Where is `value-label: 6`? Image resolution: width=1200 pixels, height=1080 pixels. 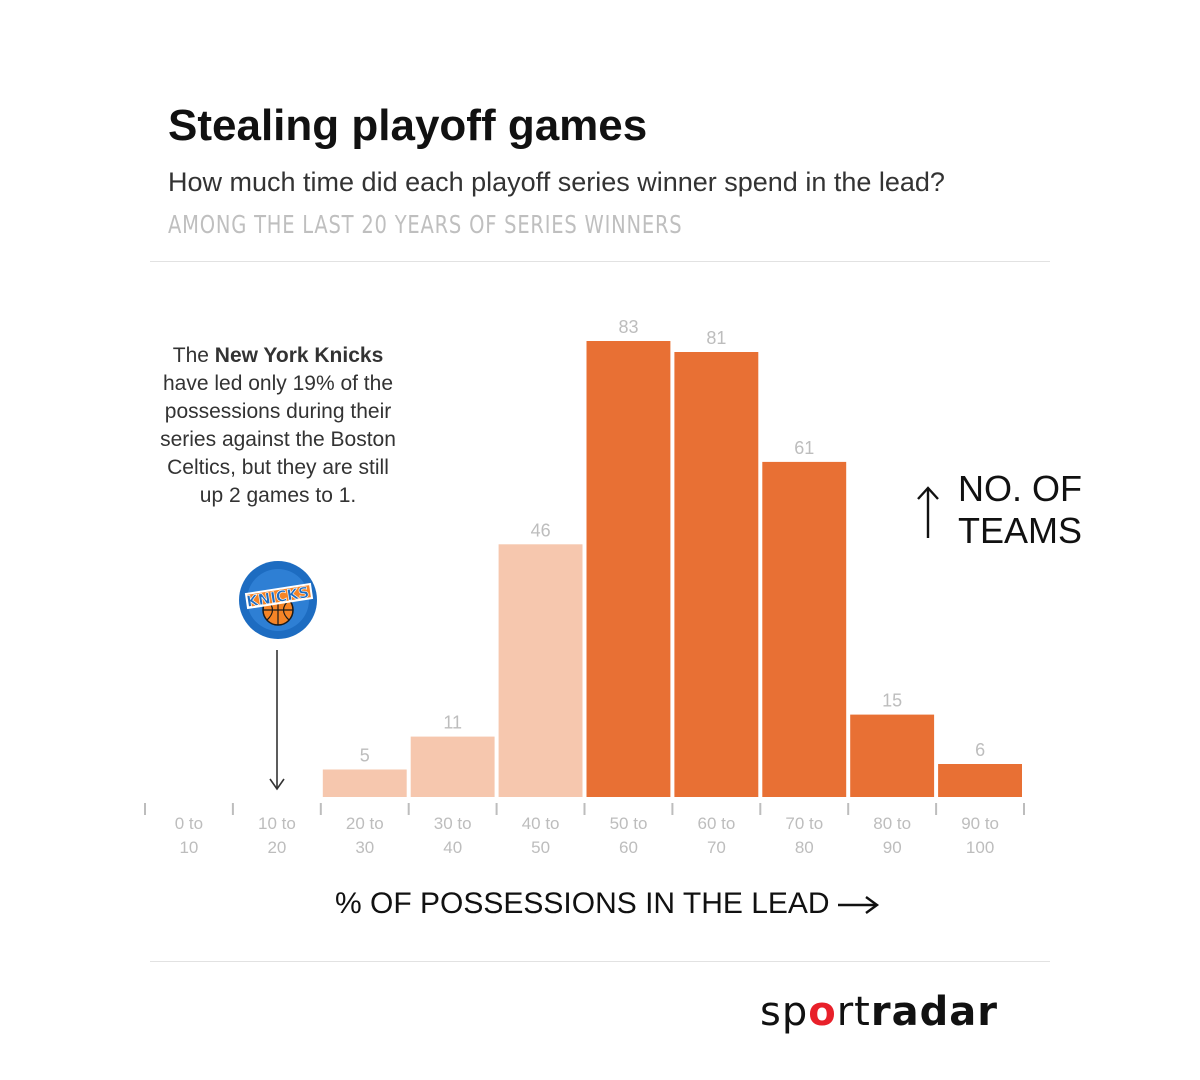
value-label: 6 is located at coordinates (980, 750).